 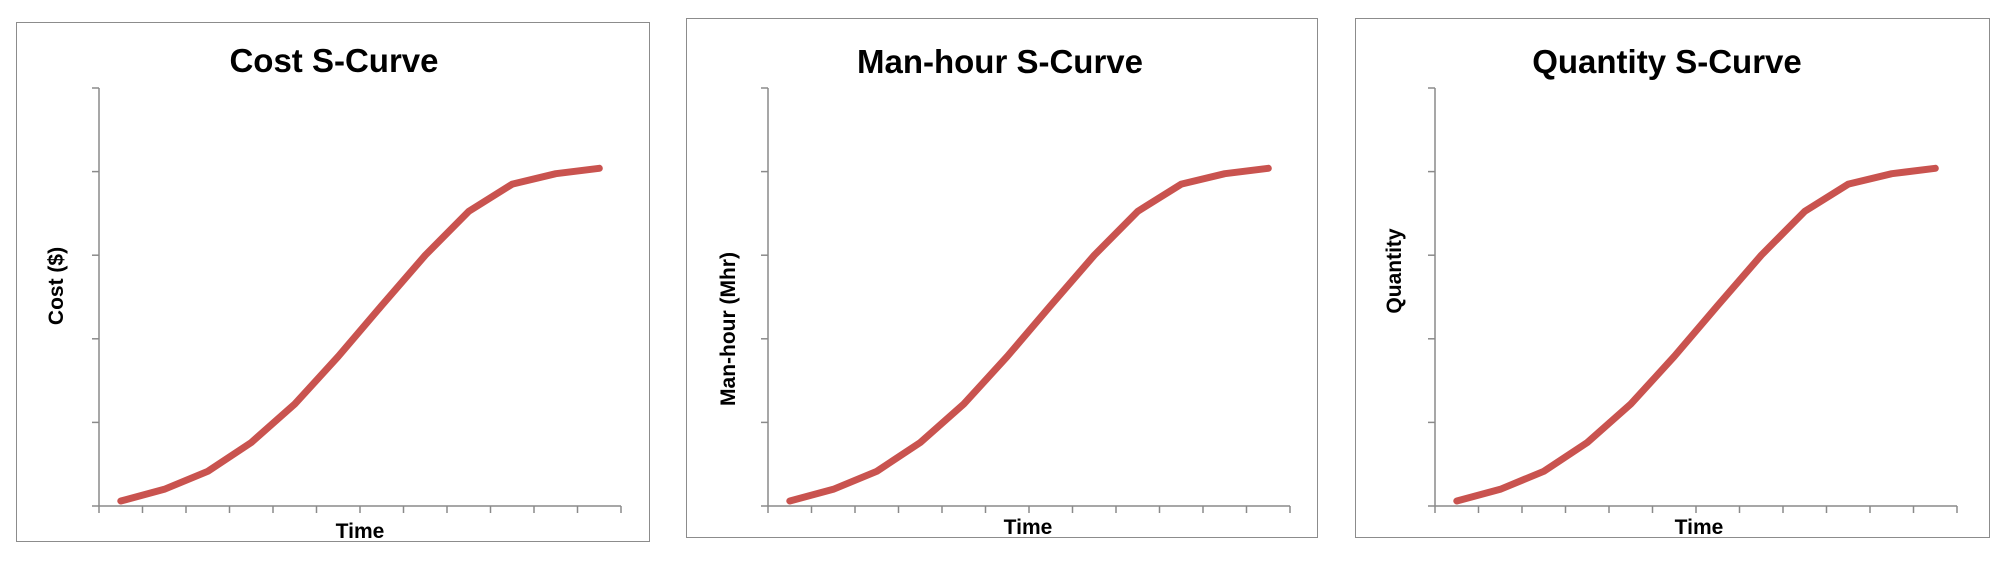 What do you see at coordinates (1667, 61) in the screenshot?
I see `chart-title: Quantity S-Curve` at bounding box center [1667, 61].